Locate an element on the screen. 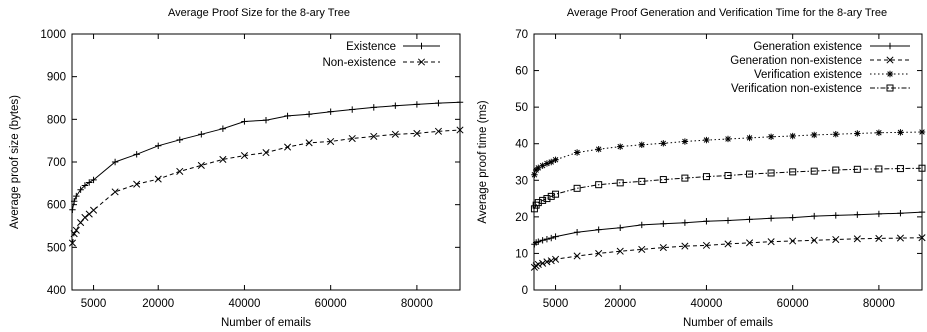  x-tick-label: 60000 is located at coordinates (793, 304).